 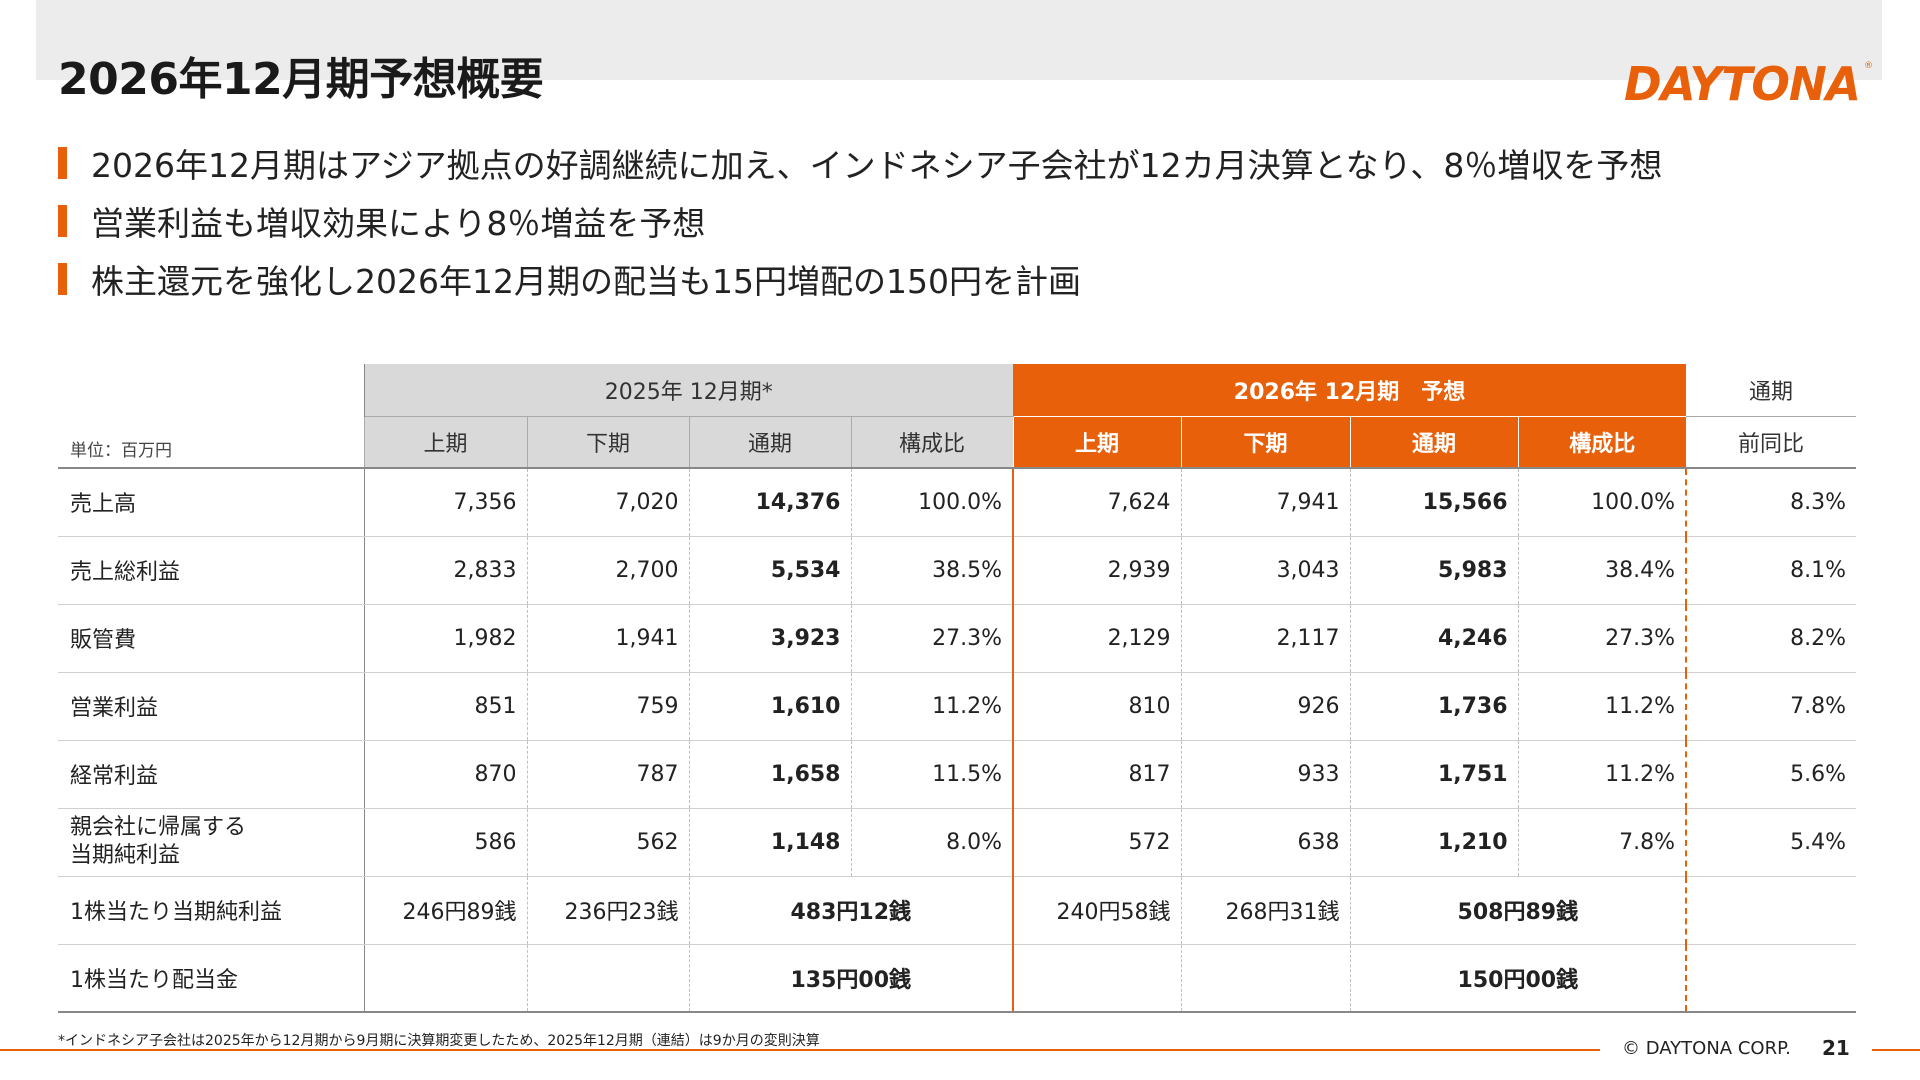 I want to click on page-title: 2026年12月期予想概要, so click(x=301, y=79).